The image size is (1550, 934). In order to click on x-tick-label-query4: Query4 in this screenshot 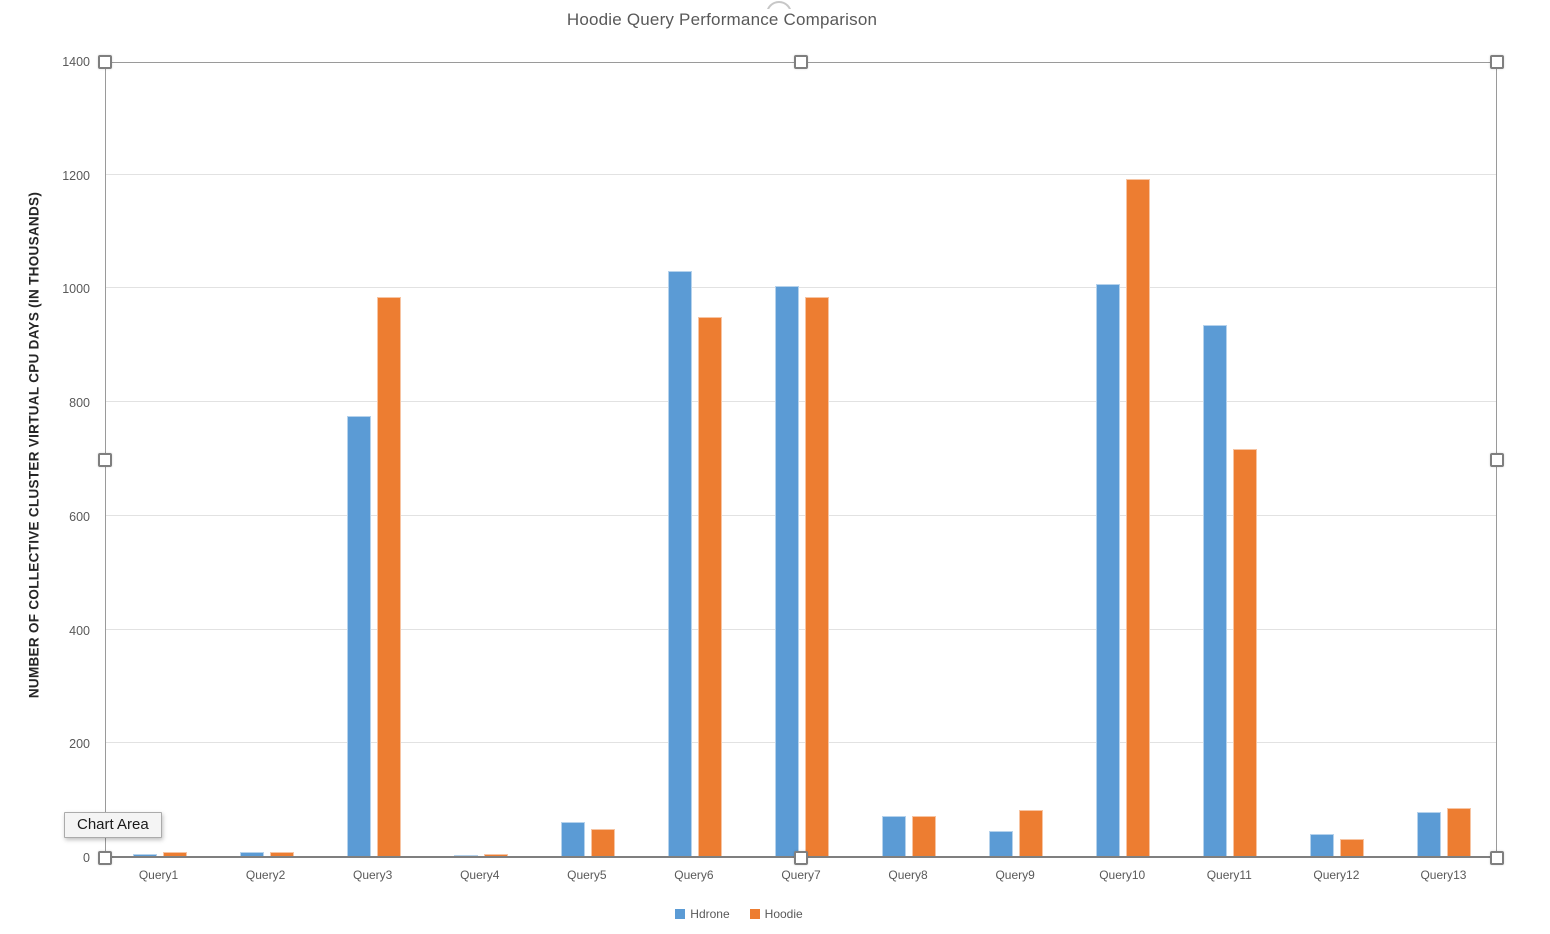, I will do `click(480, 875)`.